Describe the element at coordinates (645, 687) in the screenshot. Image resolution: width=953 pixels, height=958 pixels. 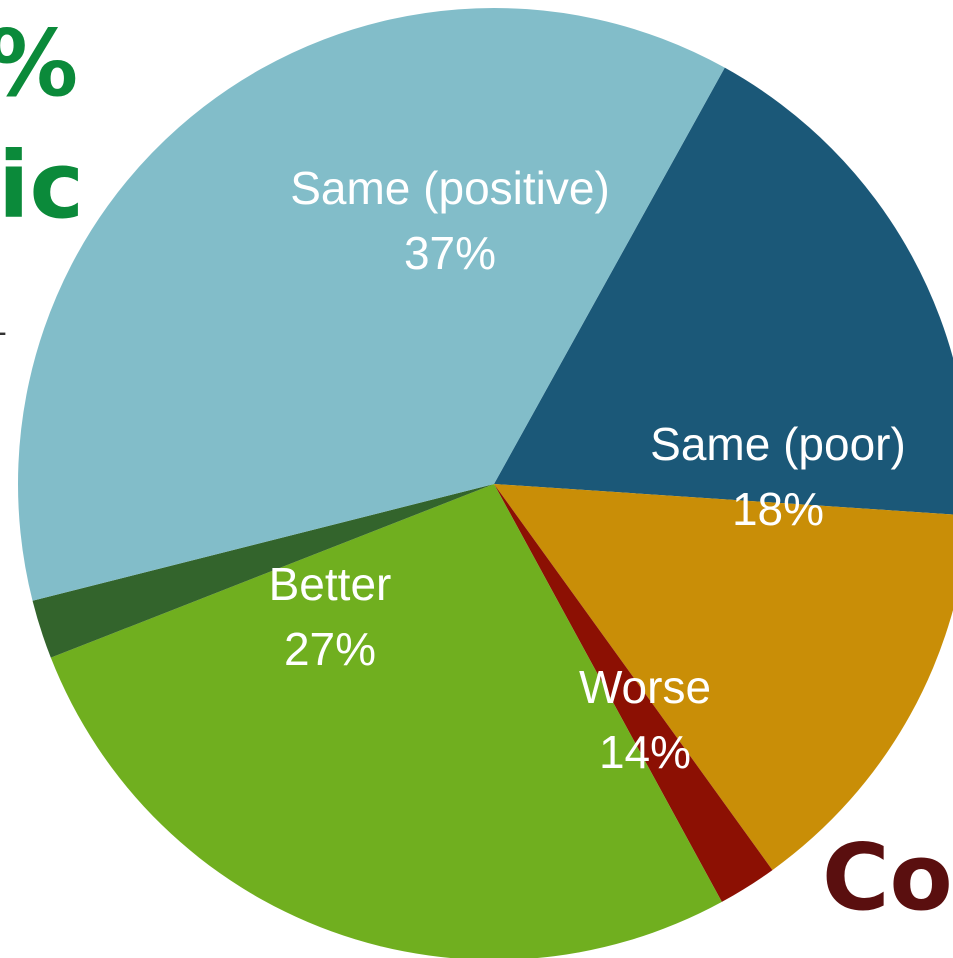
I see `slice-label-1: Worse` at that location.